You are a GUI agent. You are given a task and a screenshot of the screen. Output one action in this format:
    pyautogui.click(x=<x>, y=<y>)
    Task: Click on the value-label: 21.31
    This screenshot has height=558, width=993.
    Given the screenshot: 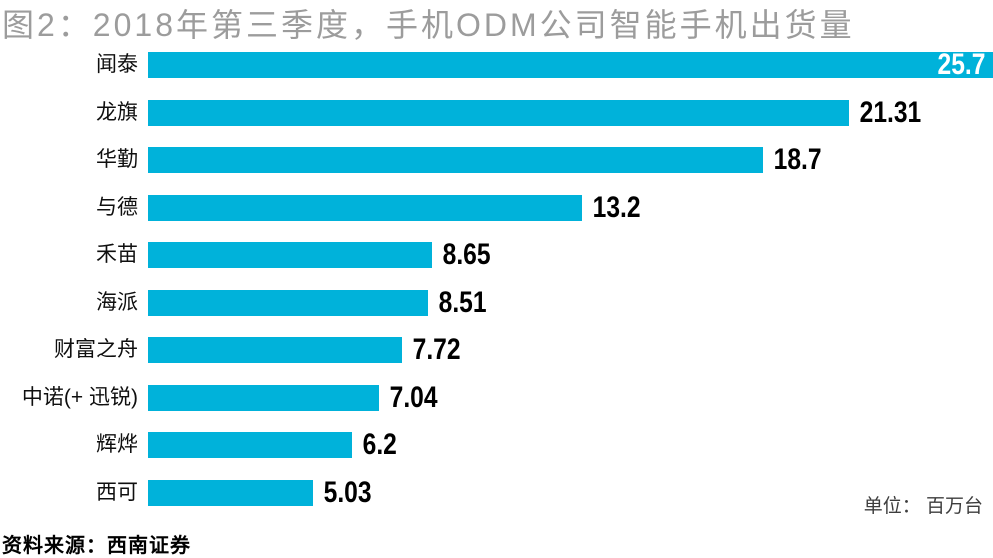 What is the action you would take?
    pyautogui.click(x=890, y=112)
    